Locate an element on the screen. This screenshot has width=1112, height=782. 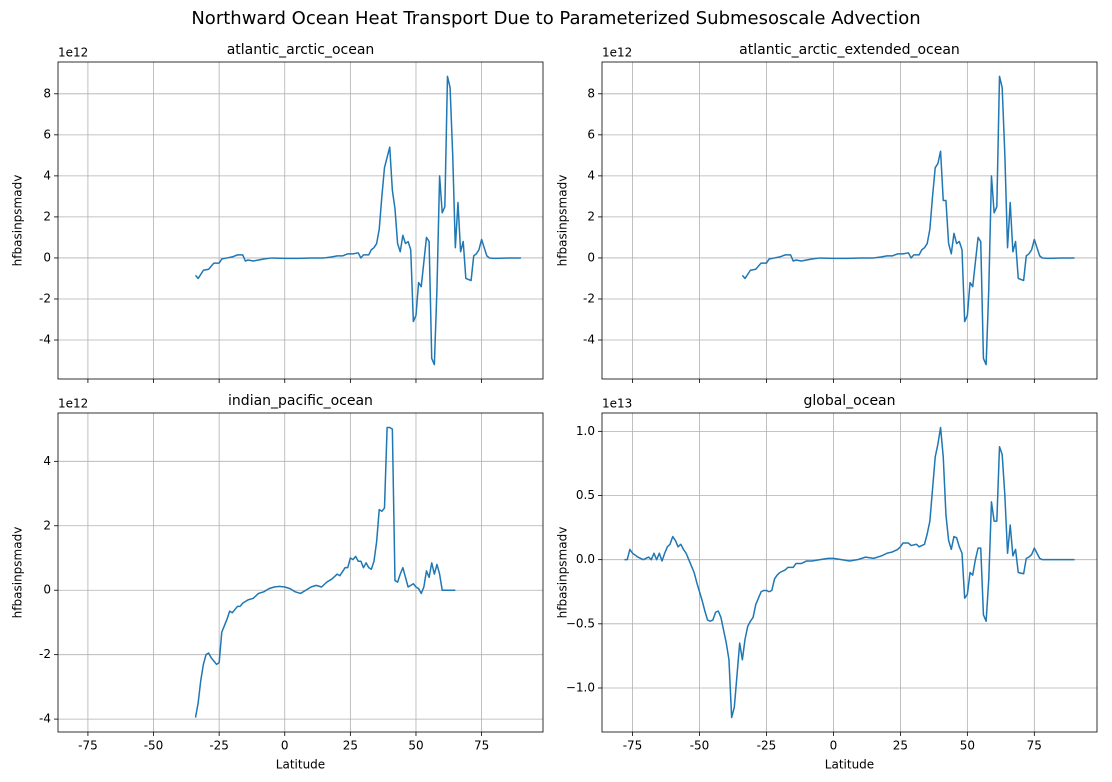
y-offset-text: 1e13 is located at coordinates (617, 404).